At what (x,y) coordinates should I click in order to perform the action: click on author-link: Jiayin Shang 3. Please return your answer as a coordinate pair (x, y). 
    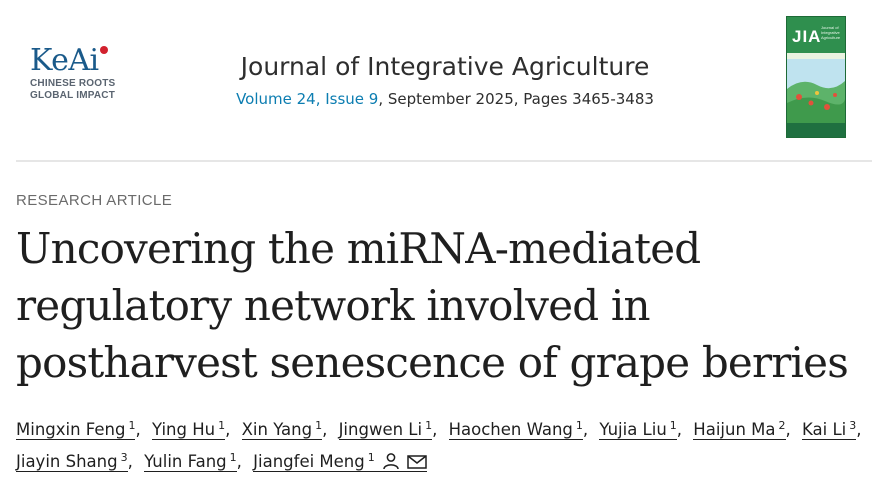
    Looking at the image, I should click on (72, 461).